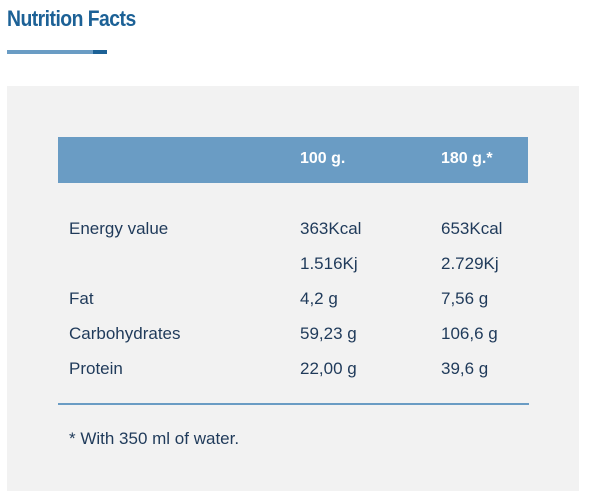 The image size is (589, 500). What do you see at coordinates (125, 333) in the screenshot?
I see `nutrient-name: Carbohydrates` at bounding box center [125, 333].